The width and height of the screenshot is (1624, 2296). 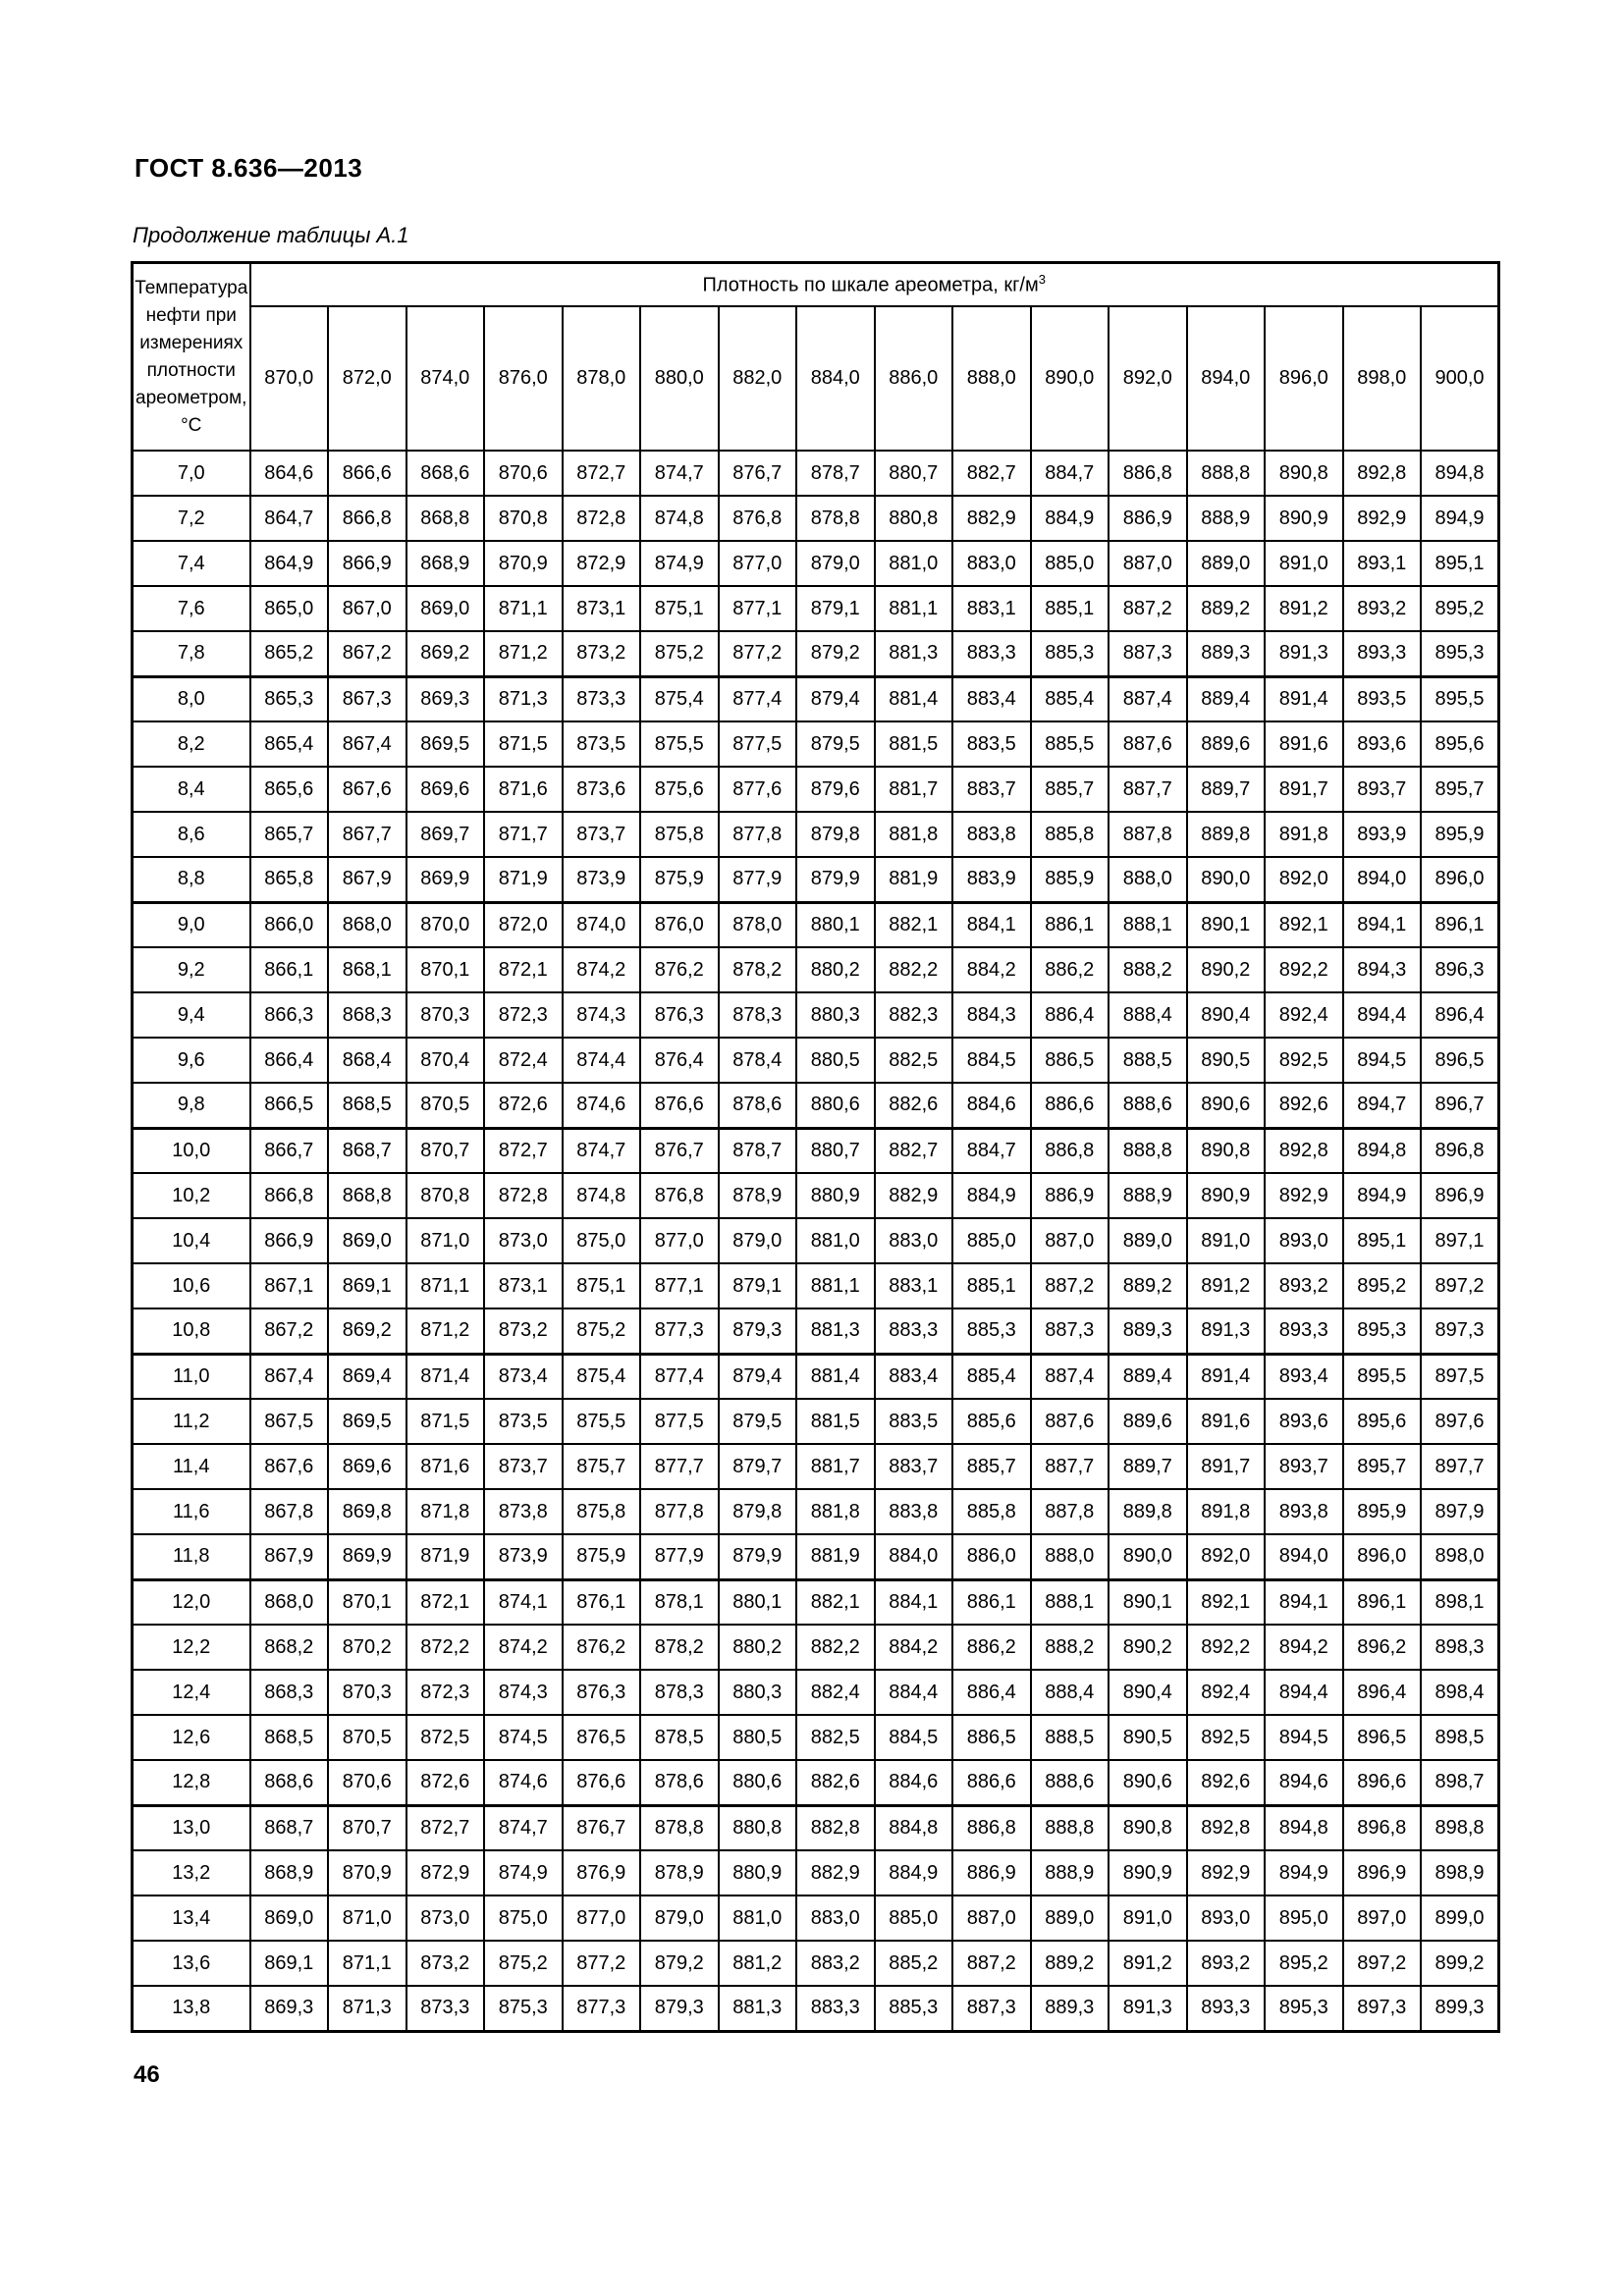 What do you see at coordinates (523, 1602) in the screenshot?
I see `density-cell: 874,1` at bounding box center [523, 1602].